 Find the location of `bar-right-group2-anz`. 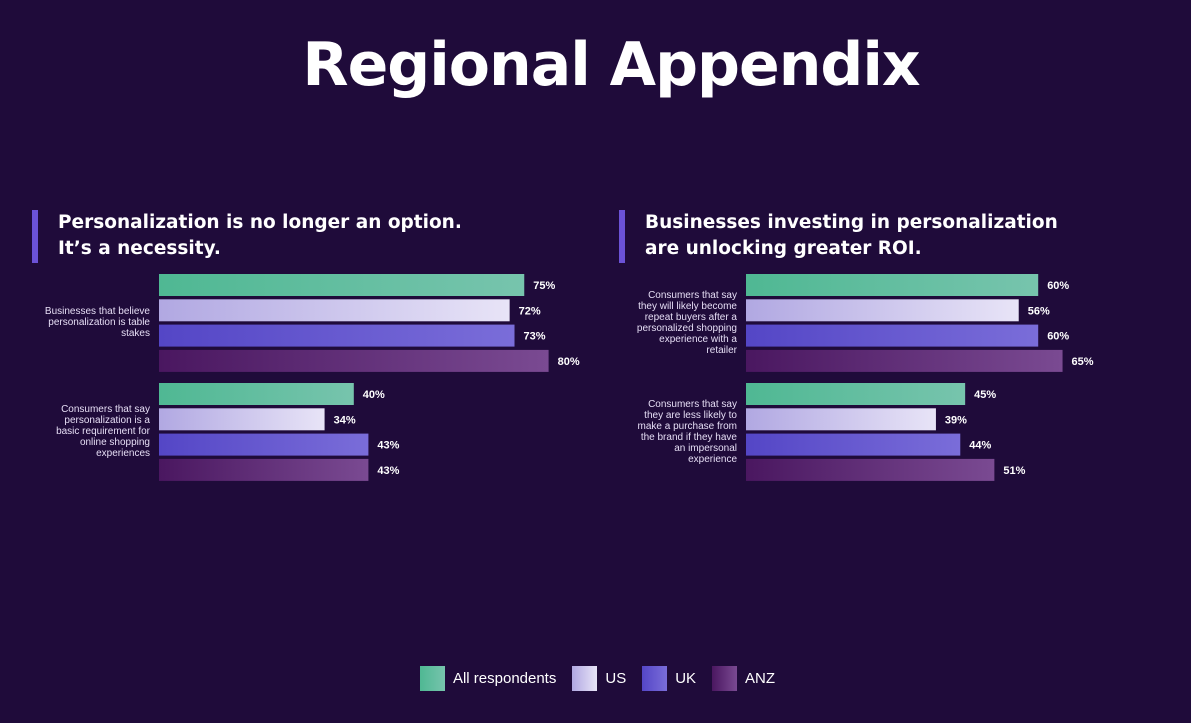

bar-right-group2-anz is located at coordinates (870, 469).